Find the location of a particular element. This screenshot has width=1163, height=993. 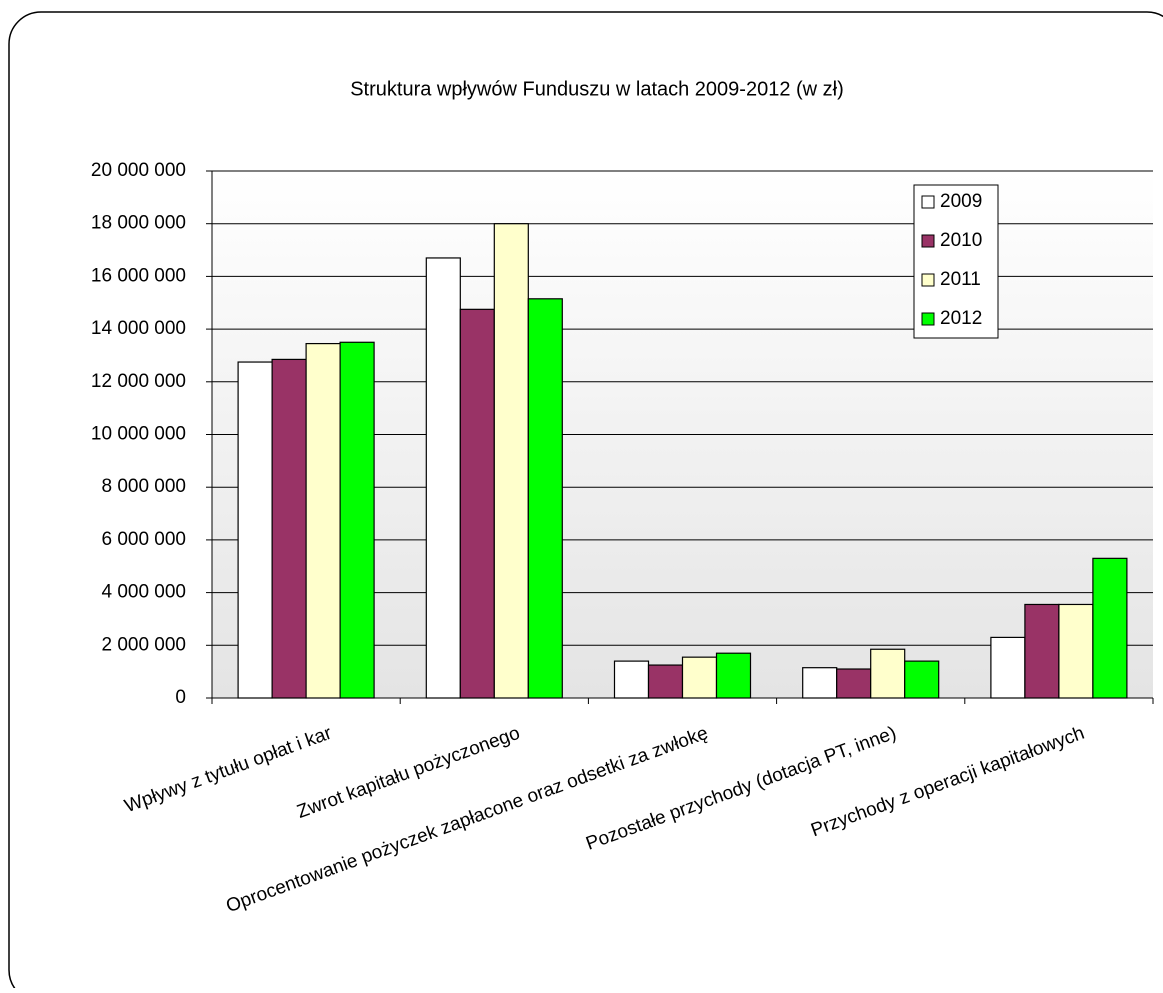

y-tick-label: 0 is located at coordinates (180, 697).